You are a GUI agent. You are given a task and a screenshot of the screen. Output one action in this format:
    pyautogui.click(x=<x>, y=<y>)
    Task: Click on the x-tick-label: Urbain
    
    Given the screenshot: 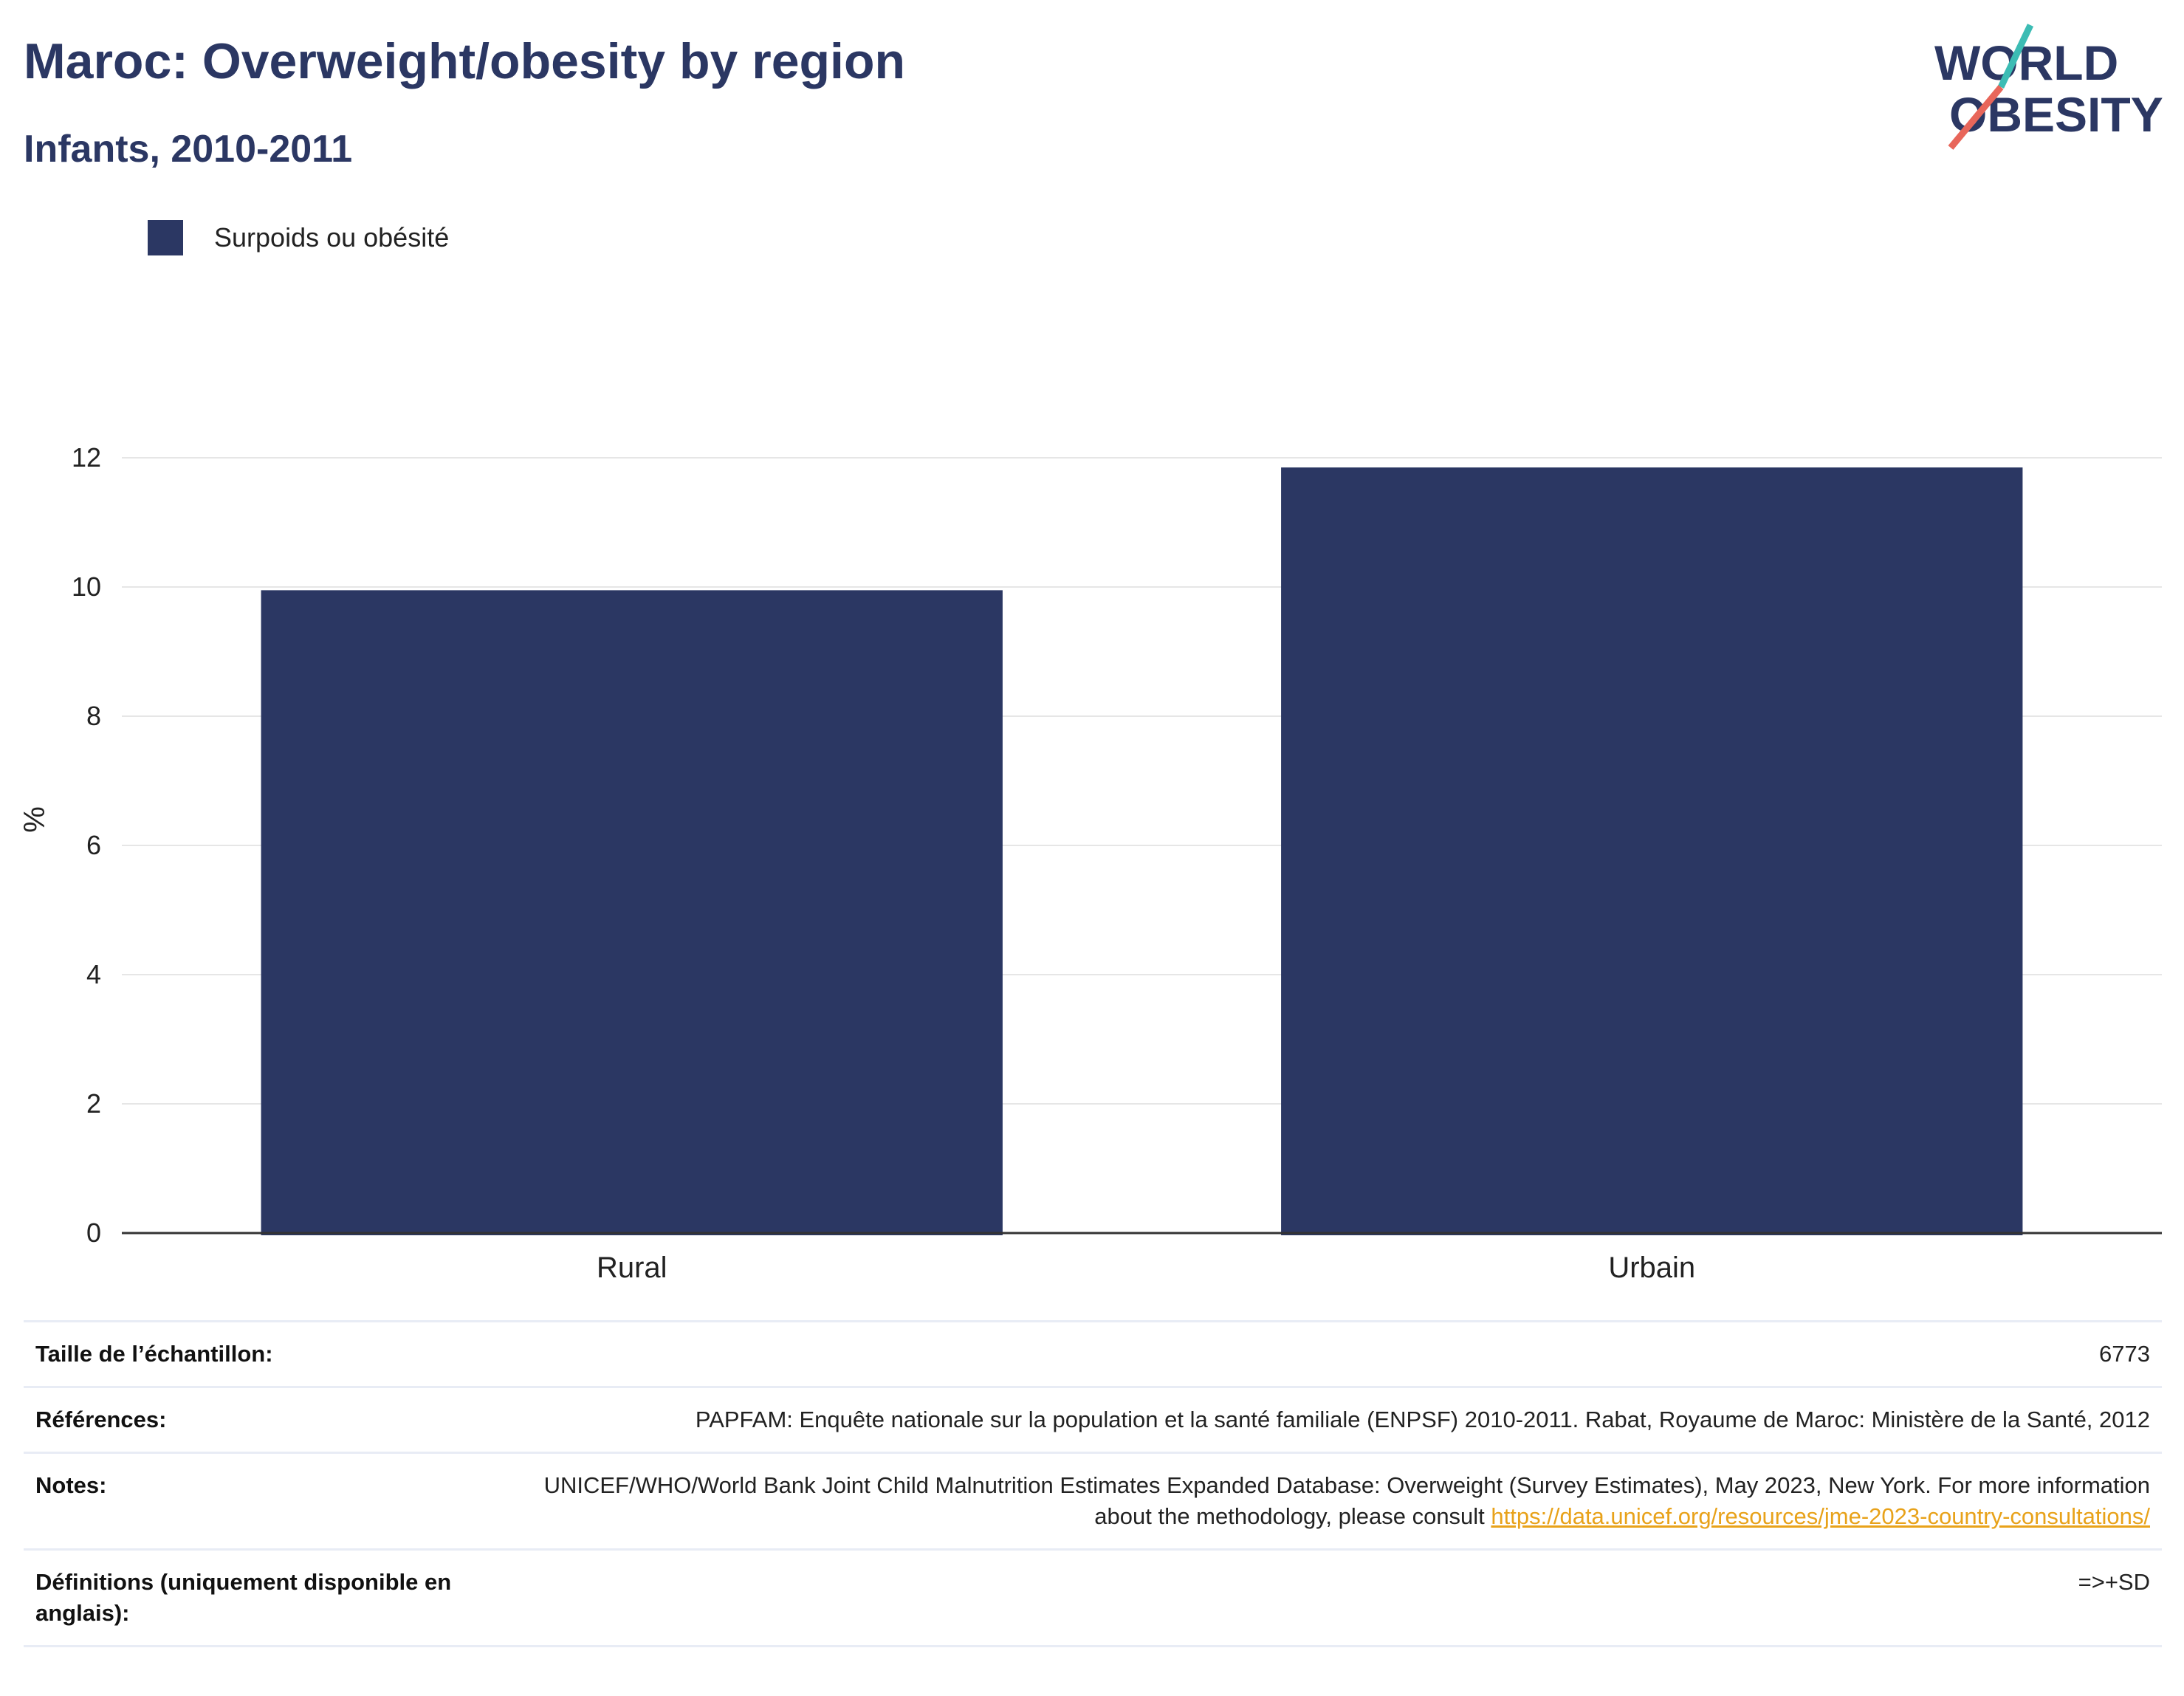 What is the action you would take?
    pyautogui.click(x=1651, y=1268)
    